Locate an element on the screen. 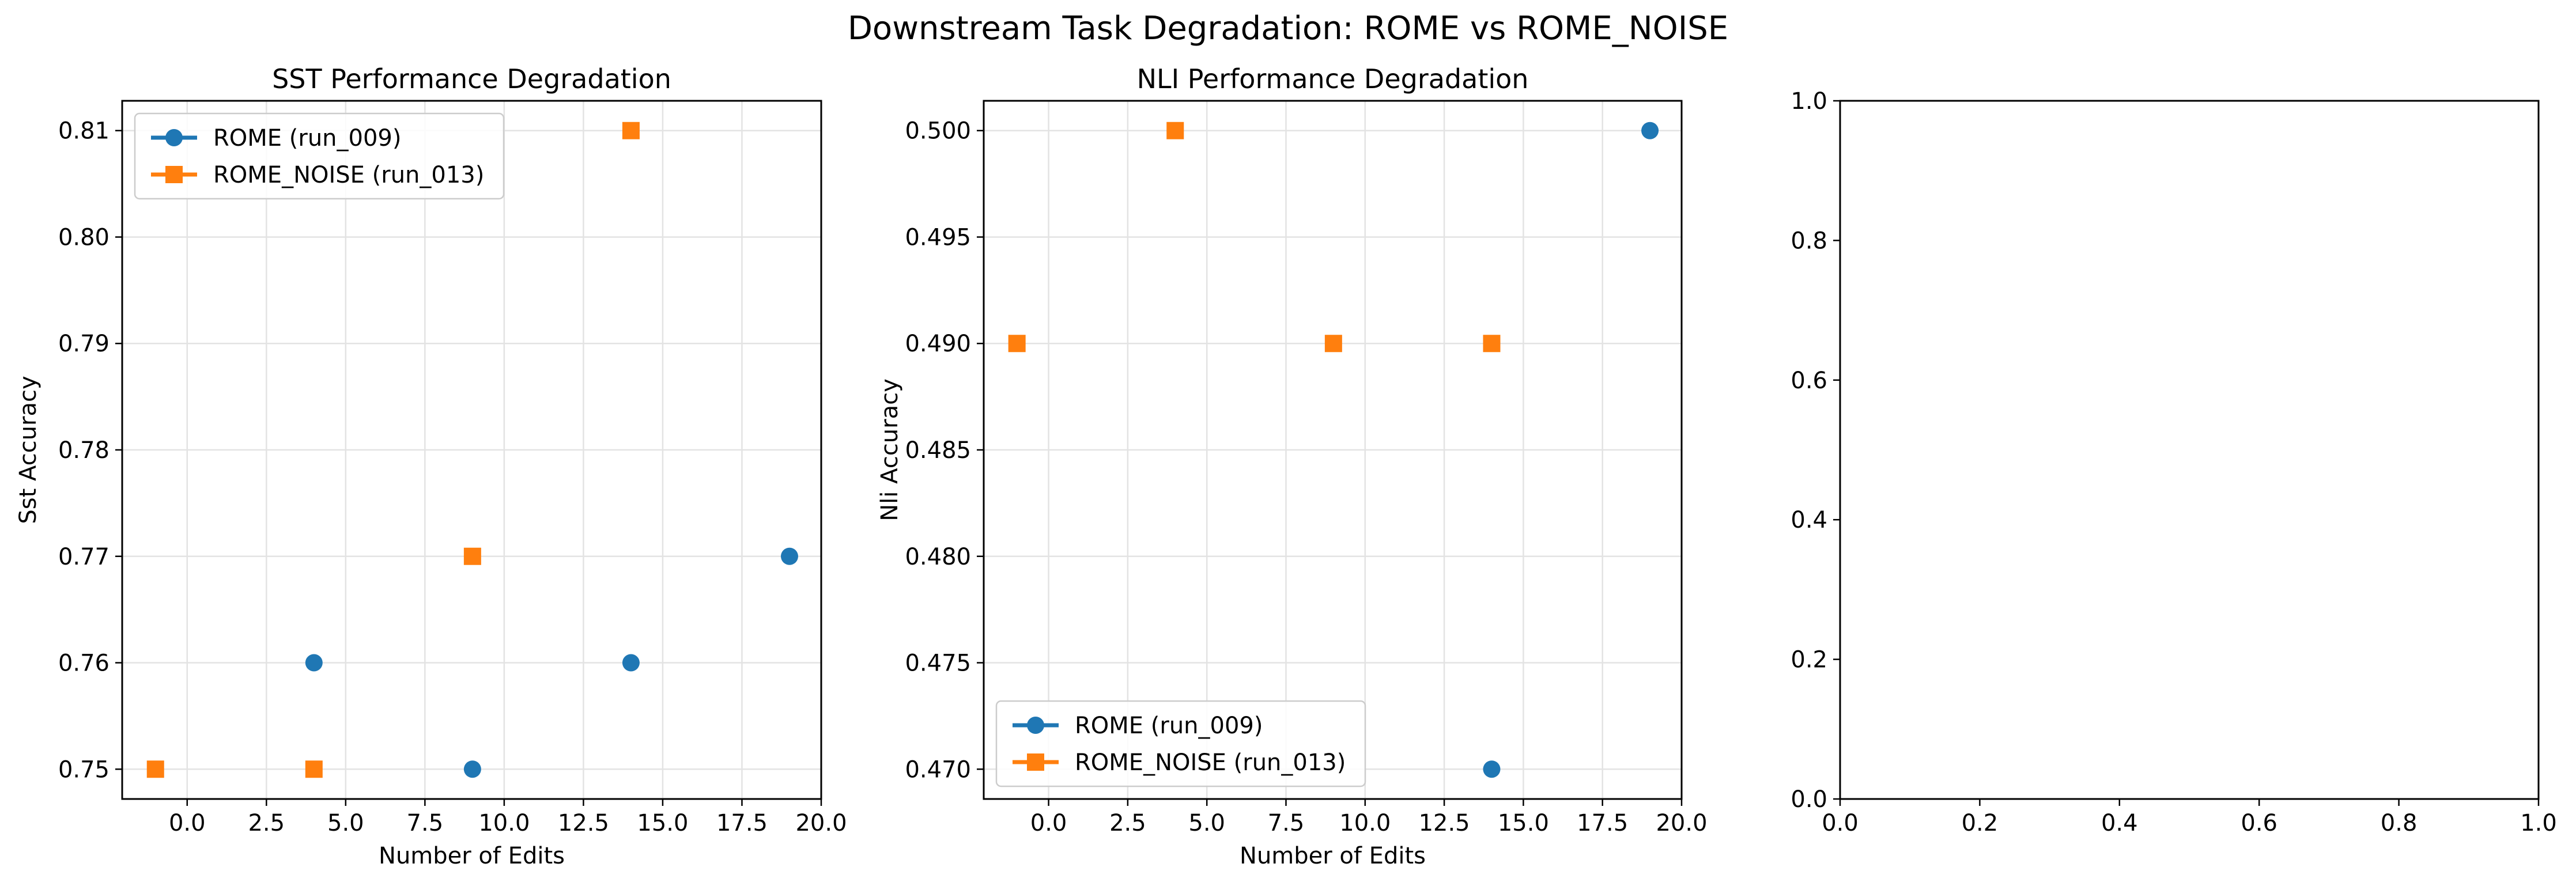 The image size is (2576, 890). x-tick-label: 0.8 is located at coordinates (2399, 823).